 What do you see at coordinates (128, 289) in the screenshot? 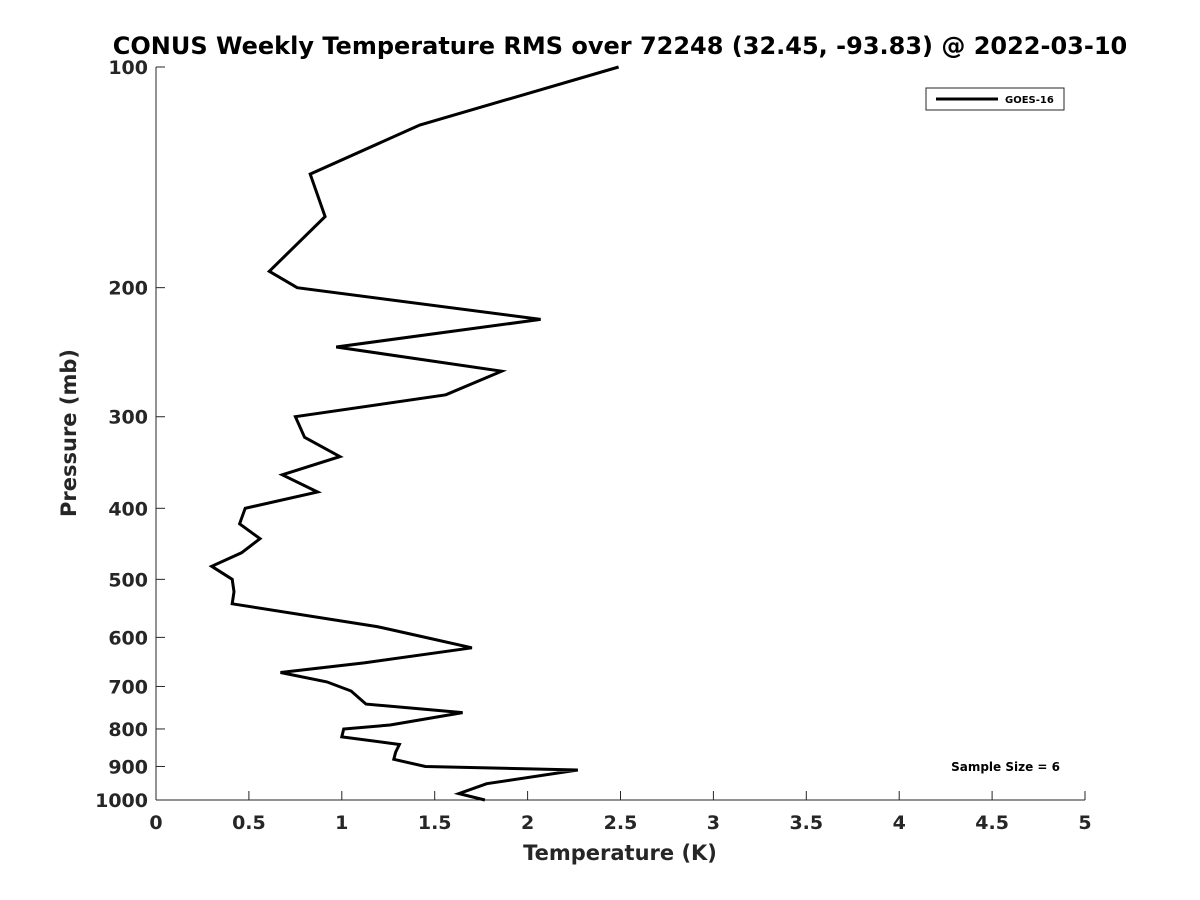
I see `y-tick-label: 200` at bounding box center [128, 289].